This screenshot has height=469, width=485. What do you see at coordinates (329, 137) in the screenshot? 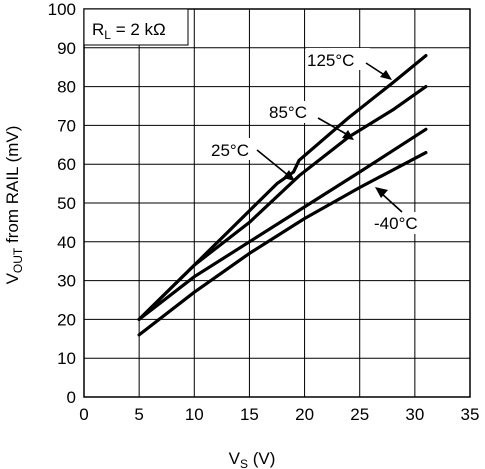
I see `leader-arrows` at bounding box center [329, 137].